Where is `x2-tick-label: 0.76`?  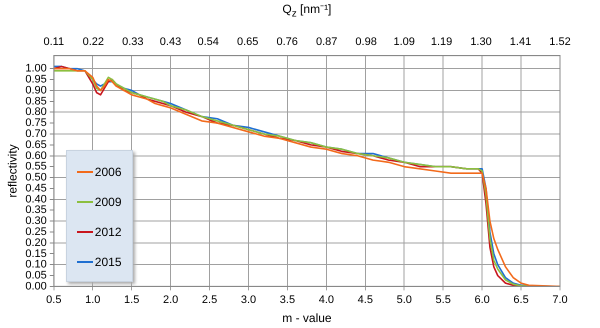 x2-tick-label: 0.76 is located at coordinates (287, 42).